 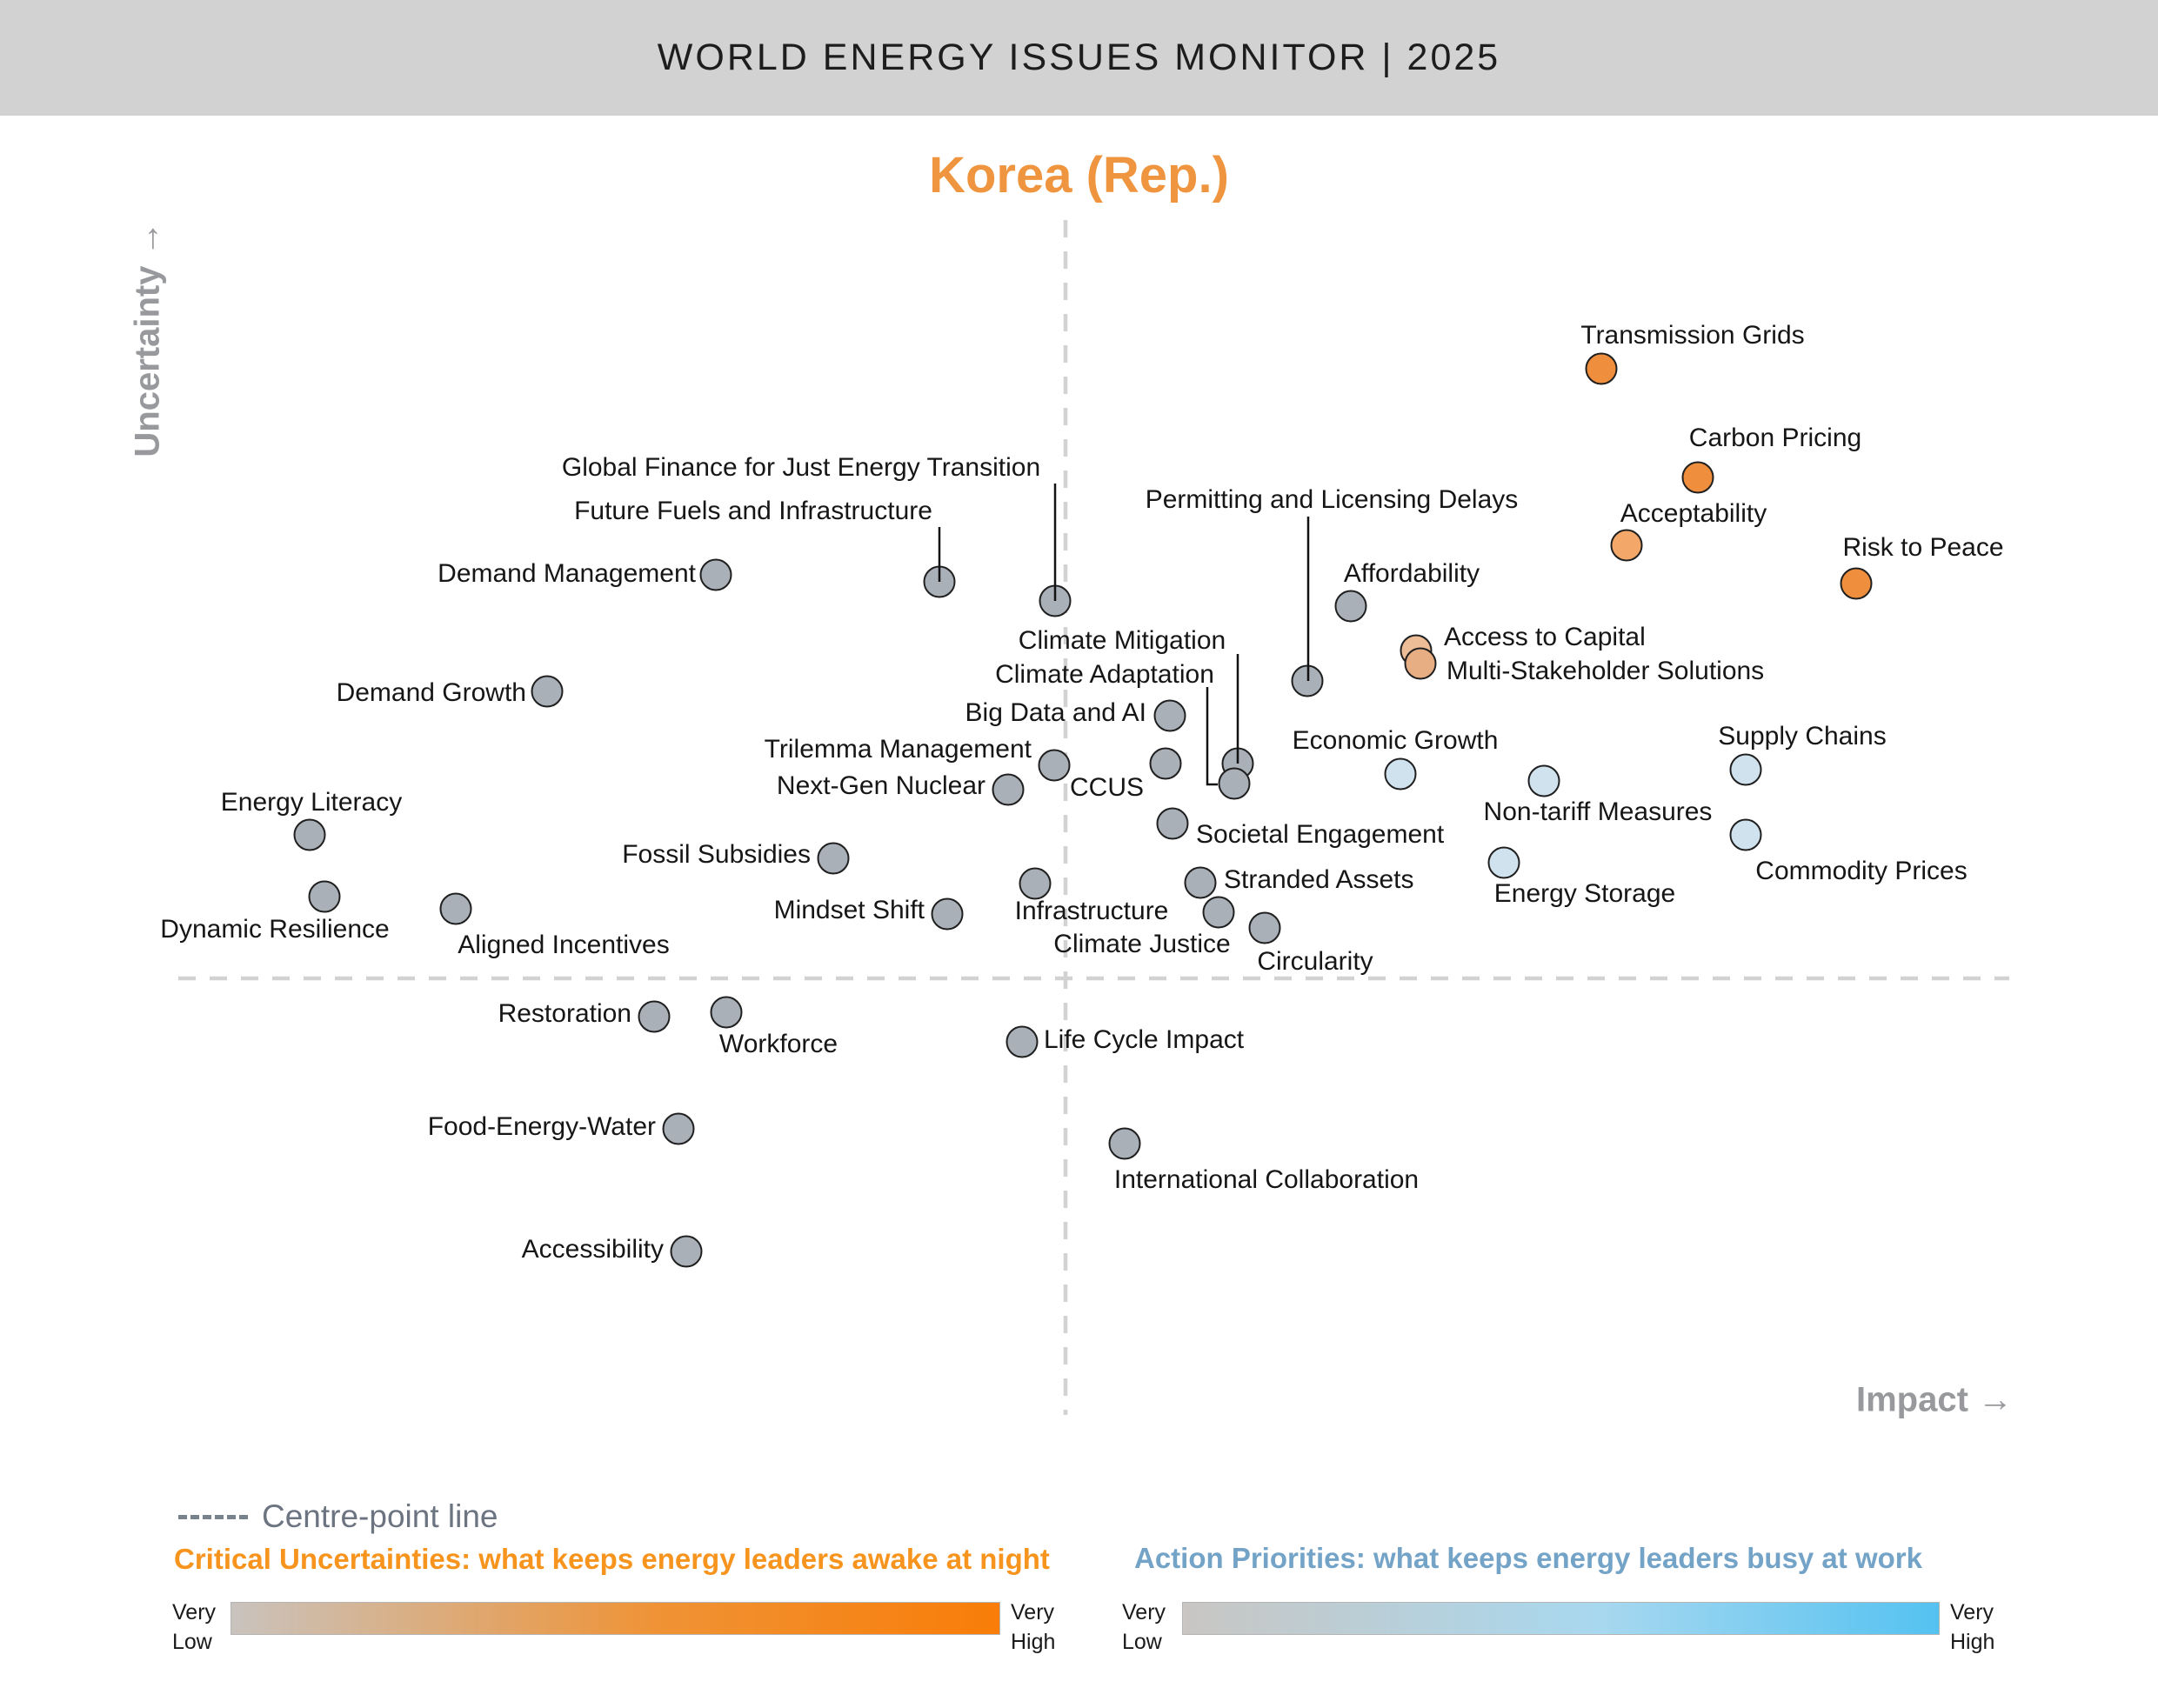 I want to click on issue-bubble-accessibility, so click(x=686, y=1251).